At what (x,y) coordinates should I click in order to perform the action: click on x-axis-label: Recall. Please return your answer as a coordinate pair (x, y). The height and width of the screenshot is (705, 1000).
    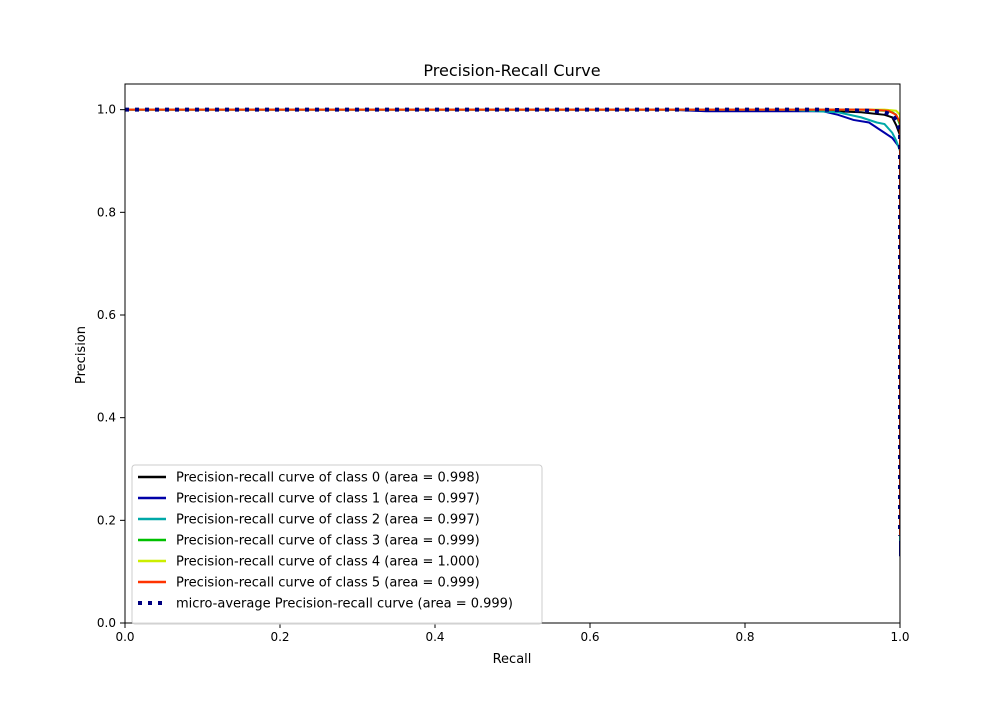
    Looking at the image, I should click on (512, 659).